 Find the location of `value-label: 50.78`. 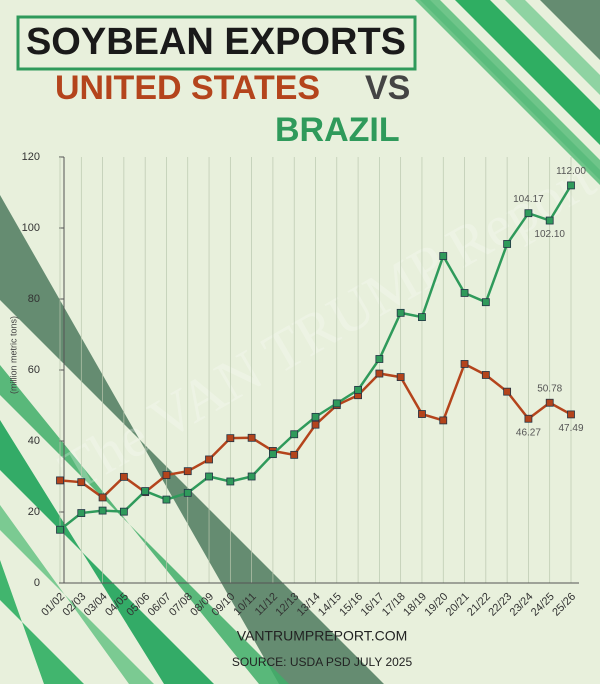

value-label: 50.78 is located at coordinates (549, 388).